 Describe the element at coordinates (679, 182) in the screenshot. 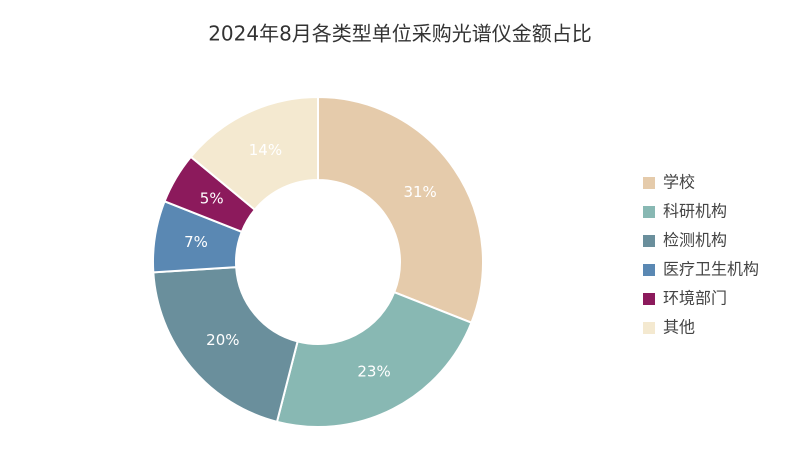

I see `legend-label: 学校` at that location.